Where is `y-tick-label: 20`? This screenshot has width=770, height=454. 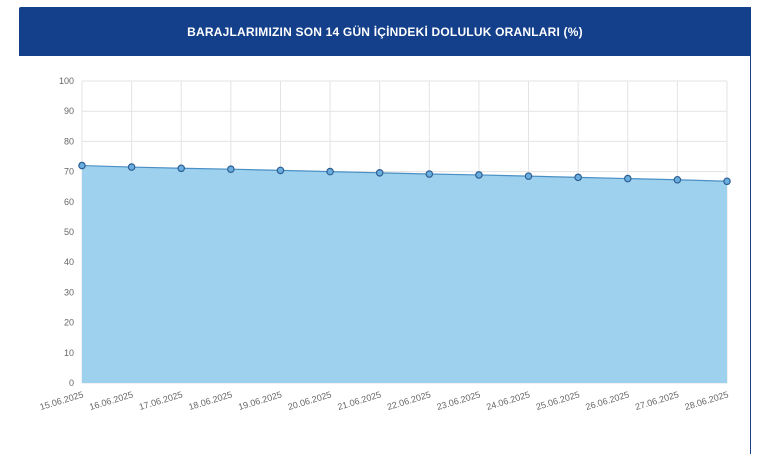
y-tick-label: 20 is located at coordinates (69, 323).